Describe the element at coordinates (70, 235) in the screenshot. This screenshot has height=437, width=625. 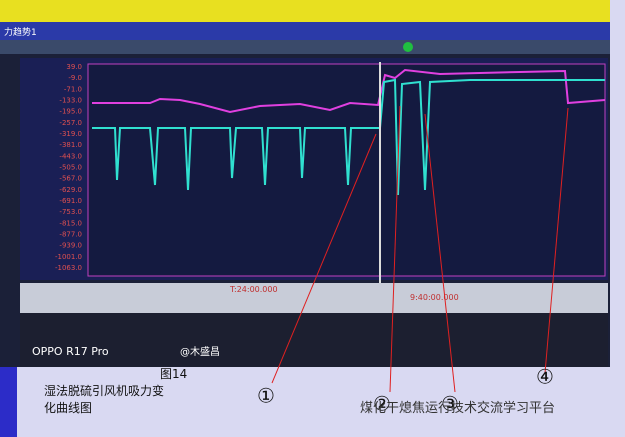
I see `y-axis-label: -877.0` at that location.